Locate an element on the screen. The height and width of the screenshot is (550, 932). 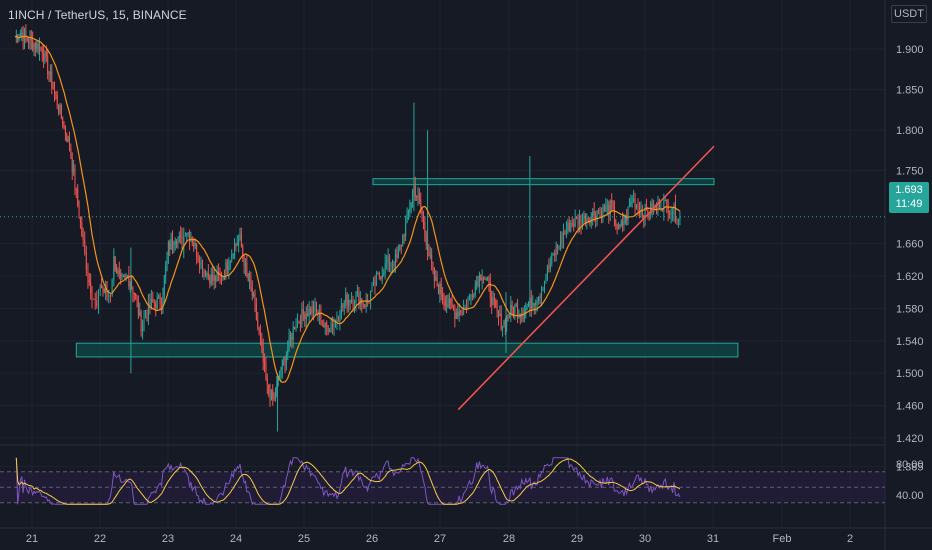
y-tick-label: 1.660 is located at coordinates (910, 245).